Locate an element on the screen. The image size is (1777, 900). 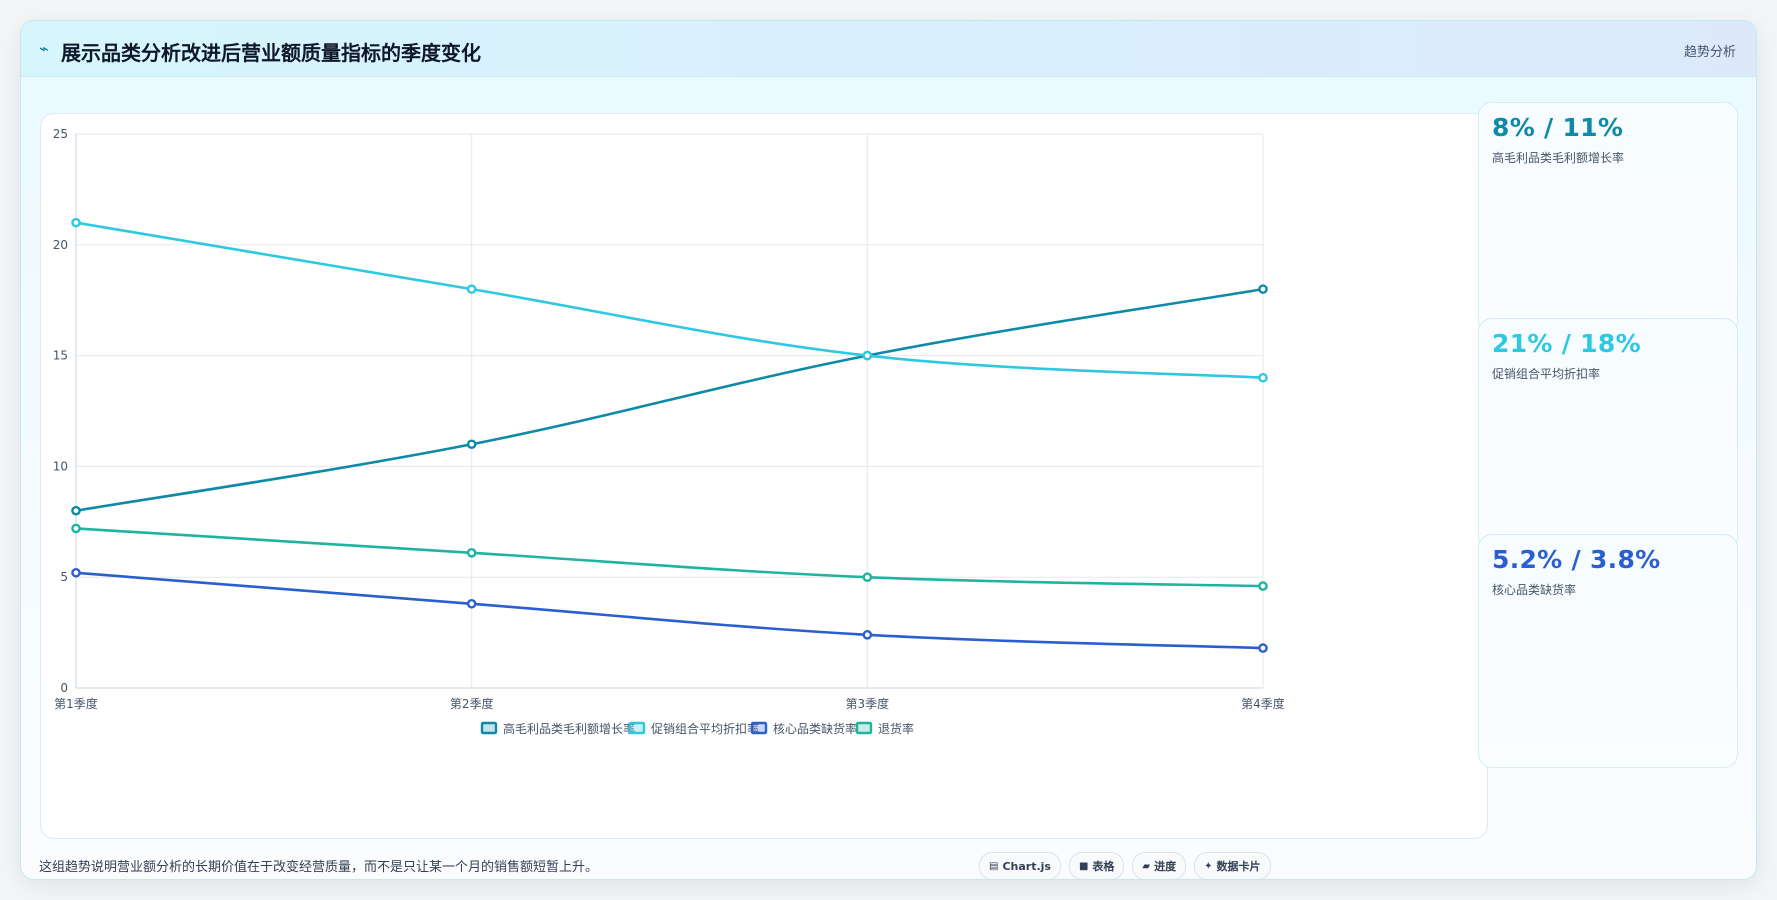
metric-label: 核心品类缺货率 is located at coordinates (1534, 590).